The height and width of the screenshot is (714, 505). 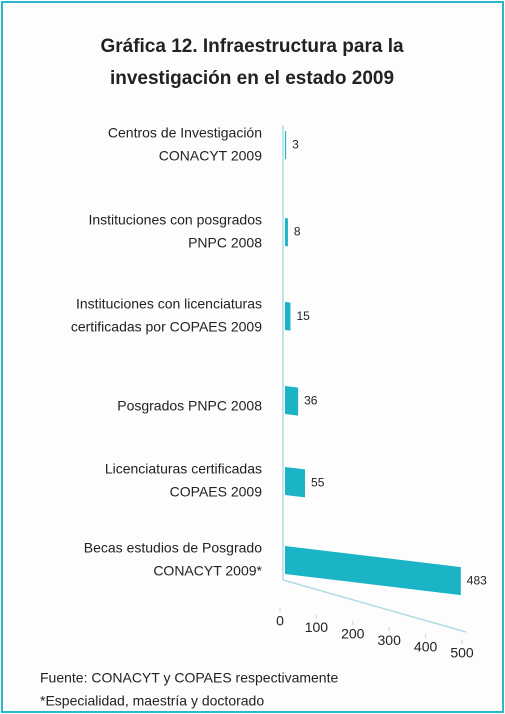 I want to click on x-tick-label: 100, so click(x=317, y=627).